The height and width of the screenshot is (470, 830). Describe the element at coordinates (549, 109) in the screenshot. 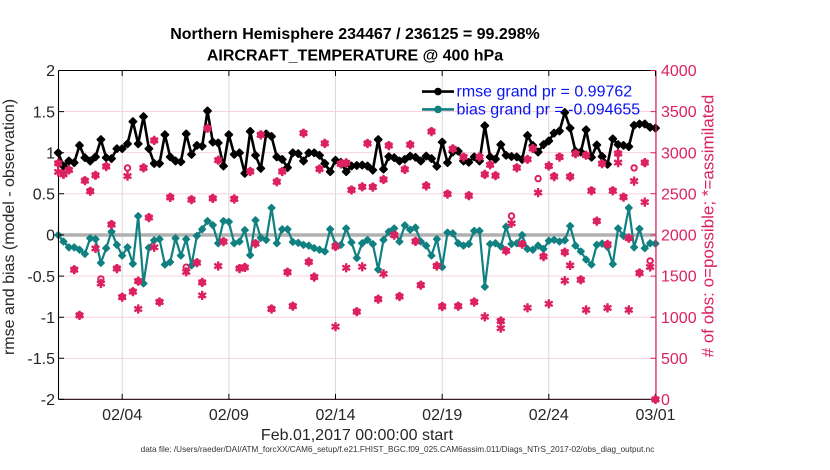

I see `svg-text: bias grand pr = -0.094655` at that location.